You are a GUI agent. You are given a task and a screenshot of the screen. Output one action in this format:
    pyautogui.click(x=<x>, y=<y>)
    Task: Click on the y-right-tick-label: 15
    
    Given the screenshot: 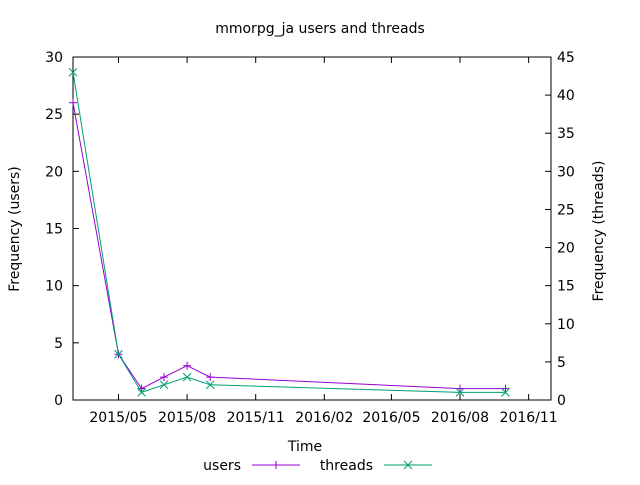 What is the action you would take?
    pyautogui.click(x=566, y=287)
    